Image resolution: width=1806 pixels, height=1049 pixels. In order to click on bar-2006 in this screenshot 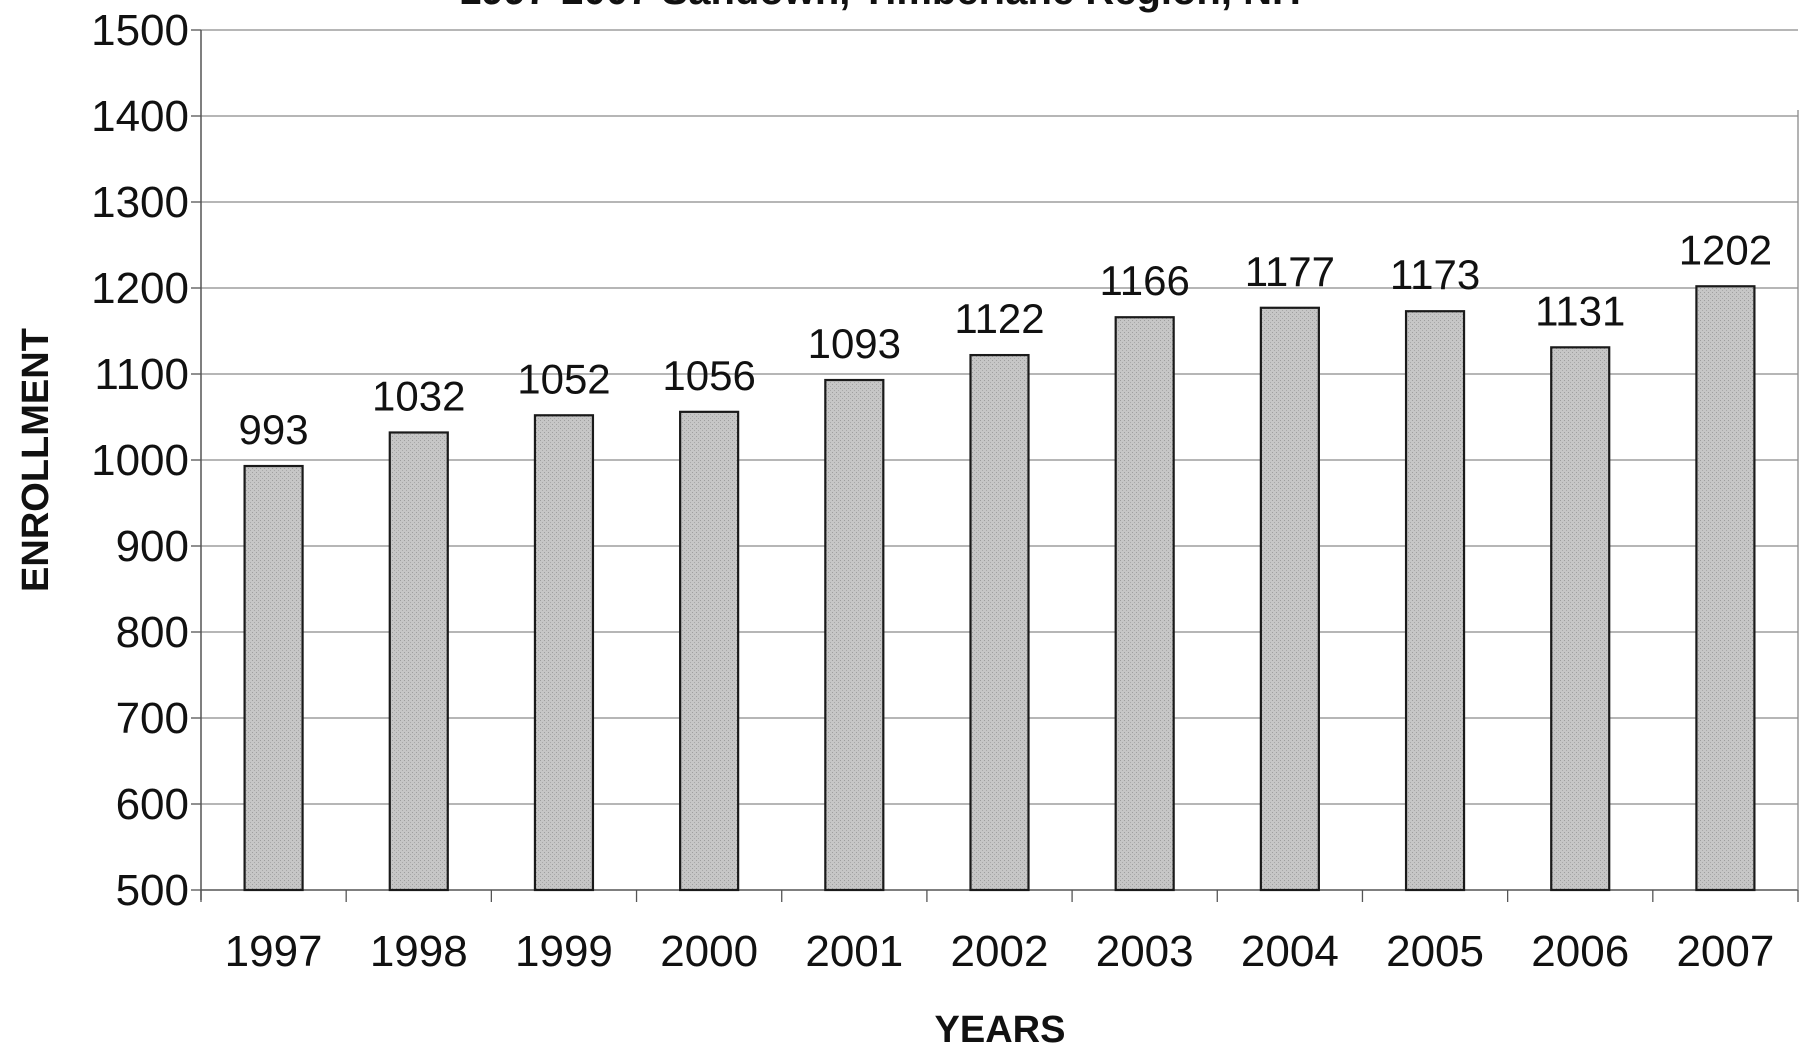, I will do `click(1580, 619)`.